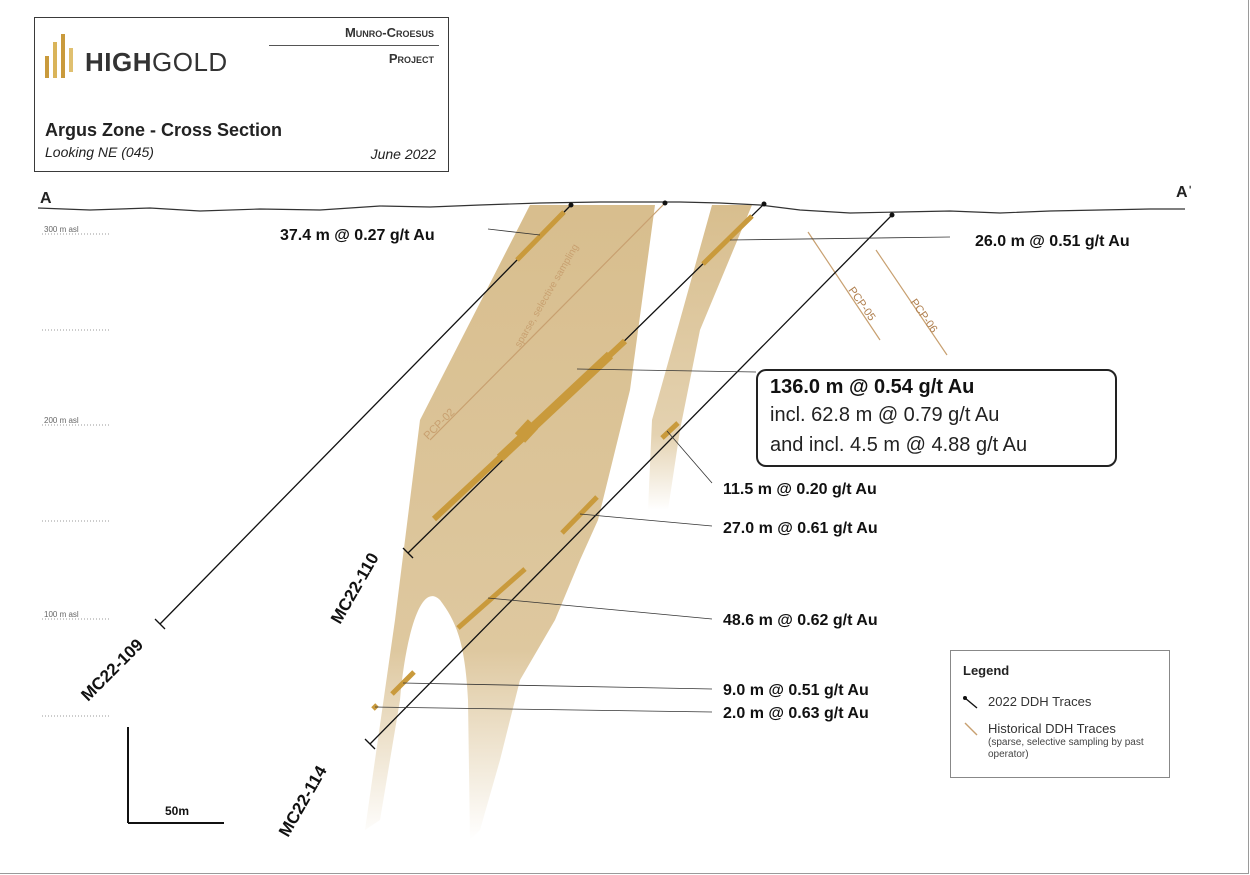  What do you see at coordinates (924, 316) in the screenshot?
I see `pcp-06-label: PCP-06` at bounding box center [924, 316].